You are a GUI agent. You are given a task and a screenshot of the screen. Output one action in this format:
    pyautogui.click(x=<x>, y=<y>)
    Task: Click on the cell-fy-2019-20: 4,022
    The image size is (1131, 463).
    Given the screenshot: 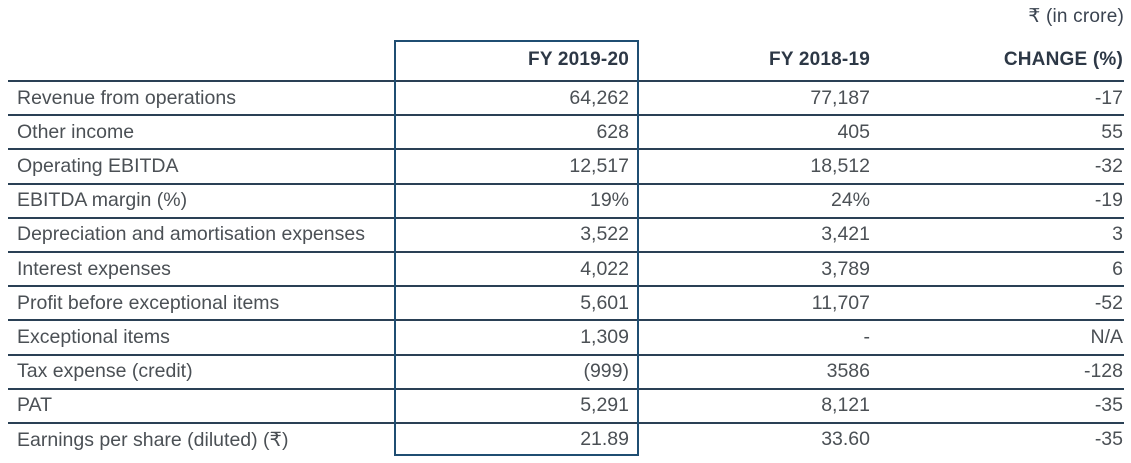 What is the action you would take?
    pyautogui.click(x=604, y=268)
    